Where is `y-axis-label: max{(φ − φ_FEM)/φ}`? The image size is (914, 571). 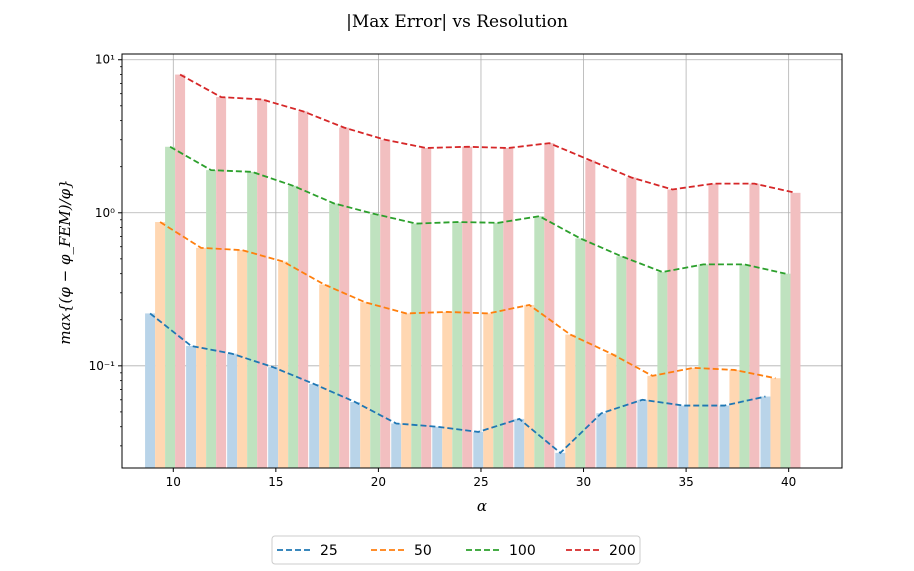
y-axis-label: max{(φ − φ_FEM)/φ} is located at coordinates (65, 261).